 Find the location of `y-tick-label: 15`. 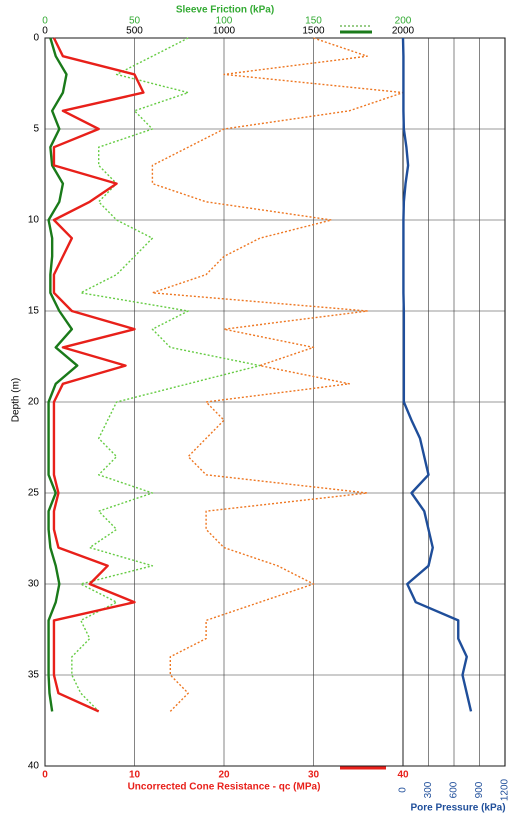

y-tick-label: 15 is located at coordinates (34, 311).